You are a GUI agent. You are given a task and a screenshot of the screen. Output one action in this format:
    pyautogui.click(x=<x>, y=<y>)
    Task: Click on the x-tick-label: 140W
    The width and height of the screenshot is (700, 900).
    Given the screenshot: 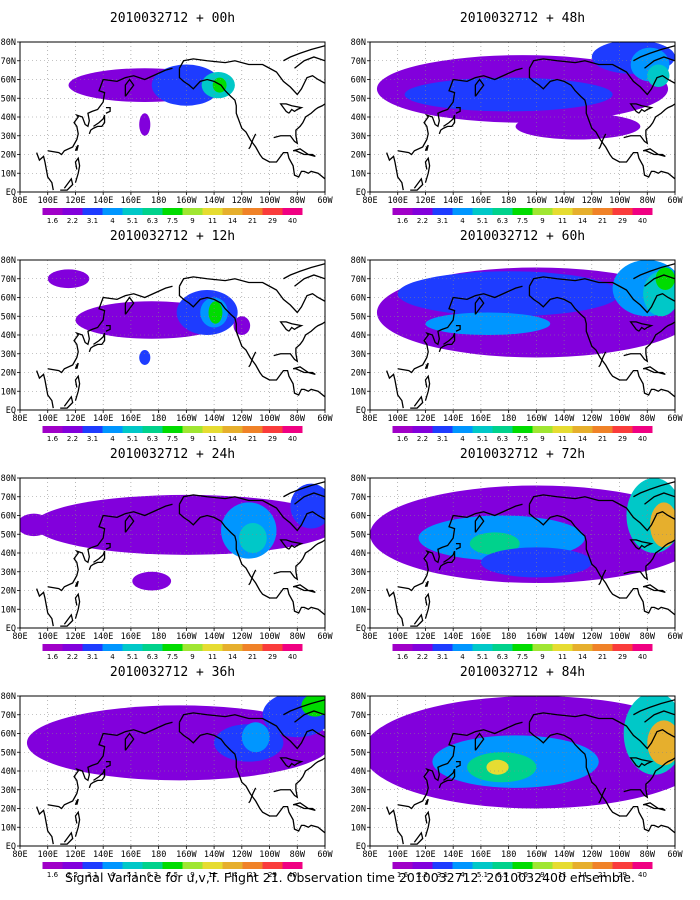 What is the action you would take?
    pyautogui.click(x=564, y=637)
    